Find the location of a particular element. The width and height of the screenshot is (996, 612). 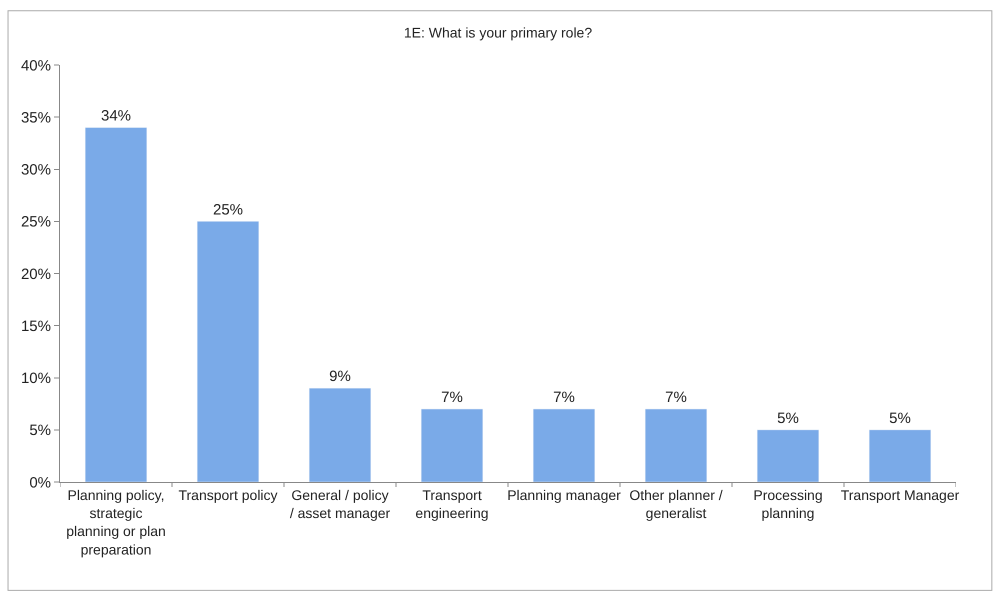

x-tick-label: Transport Manager is located at coordinates (900, 494).